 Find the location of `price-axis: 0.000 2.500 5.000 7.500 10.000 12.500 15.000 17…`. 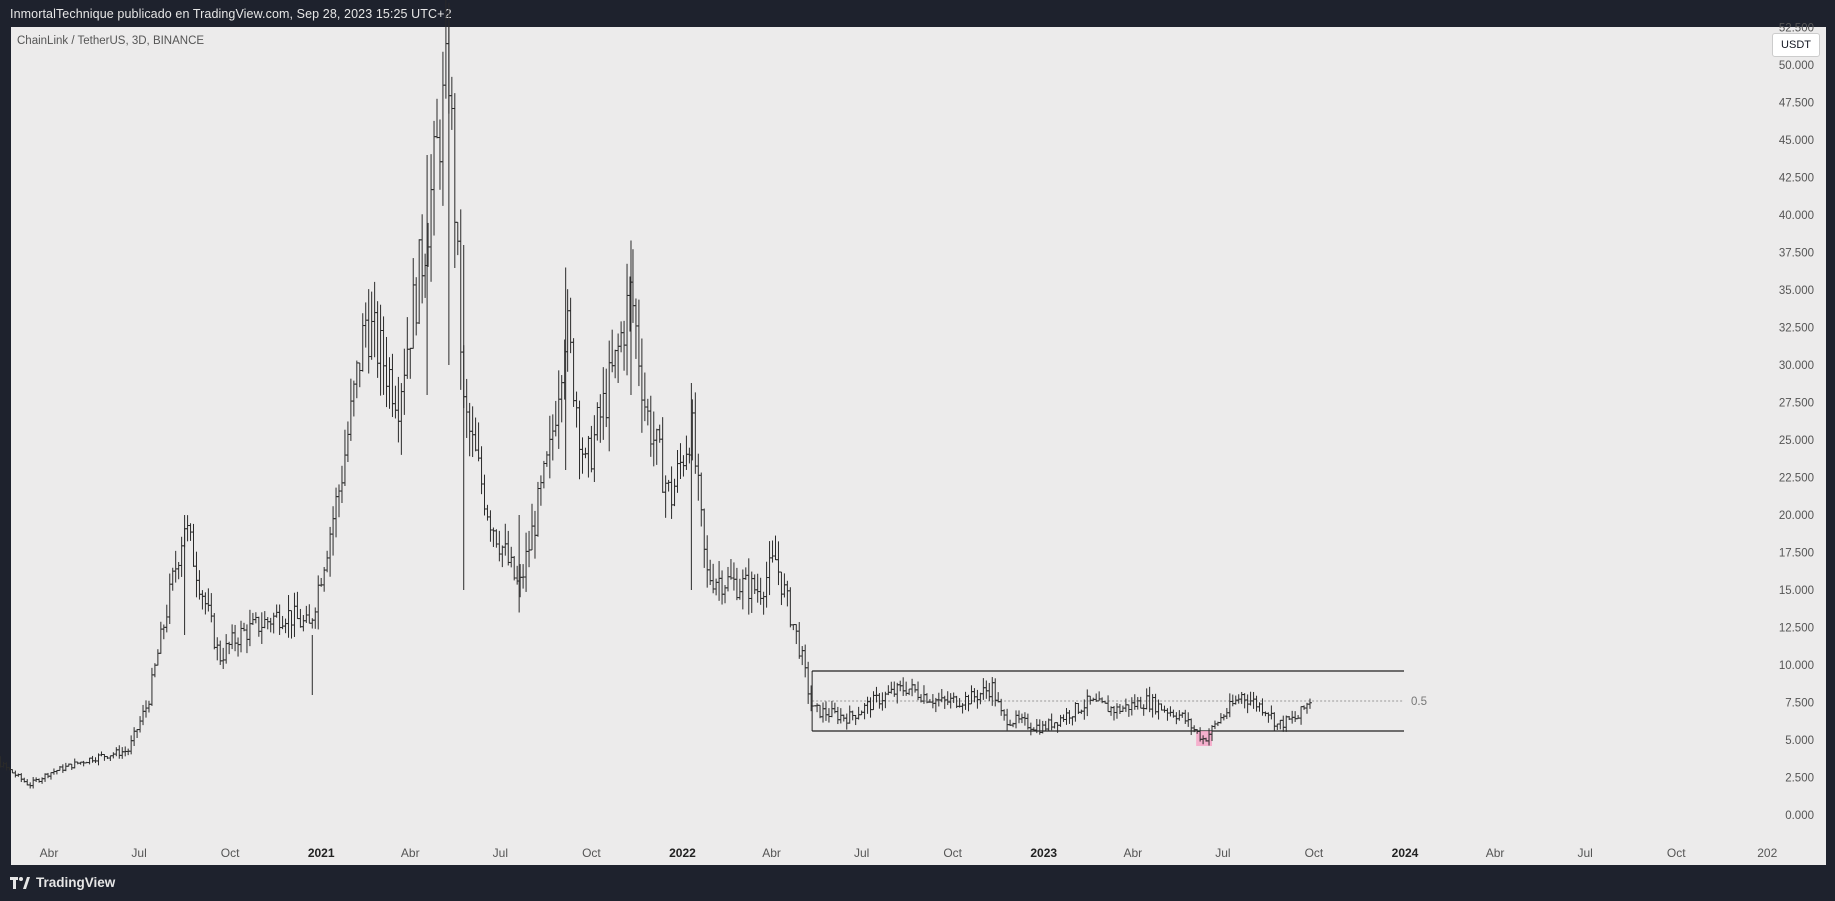

price-axis: 0.000 2.500 5.000 7.500 10.000 12.500 15.000 17… is located at coordinates (1796, 423).